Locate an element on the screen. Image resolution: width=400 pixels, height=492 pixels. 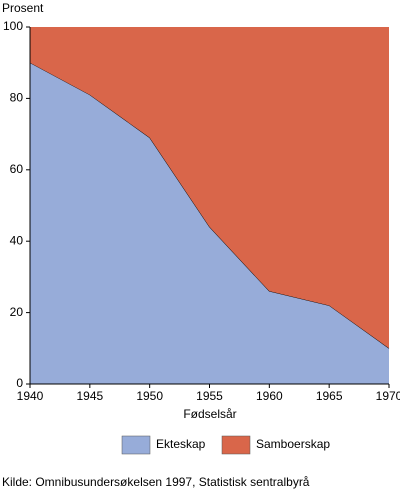
y-tick-label: 40 is located at coordinates (17, 240).